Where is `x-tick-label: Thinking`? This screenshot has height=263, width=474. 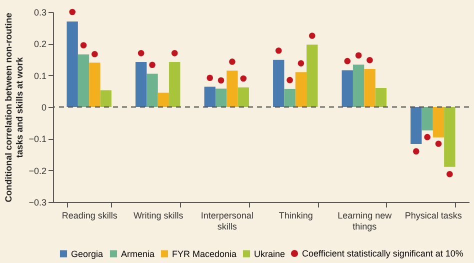
x-tick-label: Thinking is located at coordinates (295, 215).